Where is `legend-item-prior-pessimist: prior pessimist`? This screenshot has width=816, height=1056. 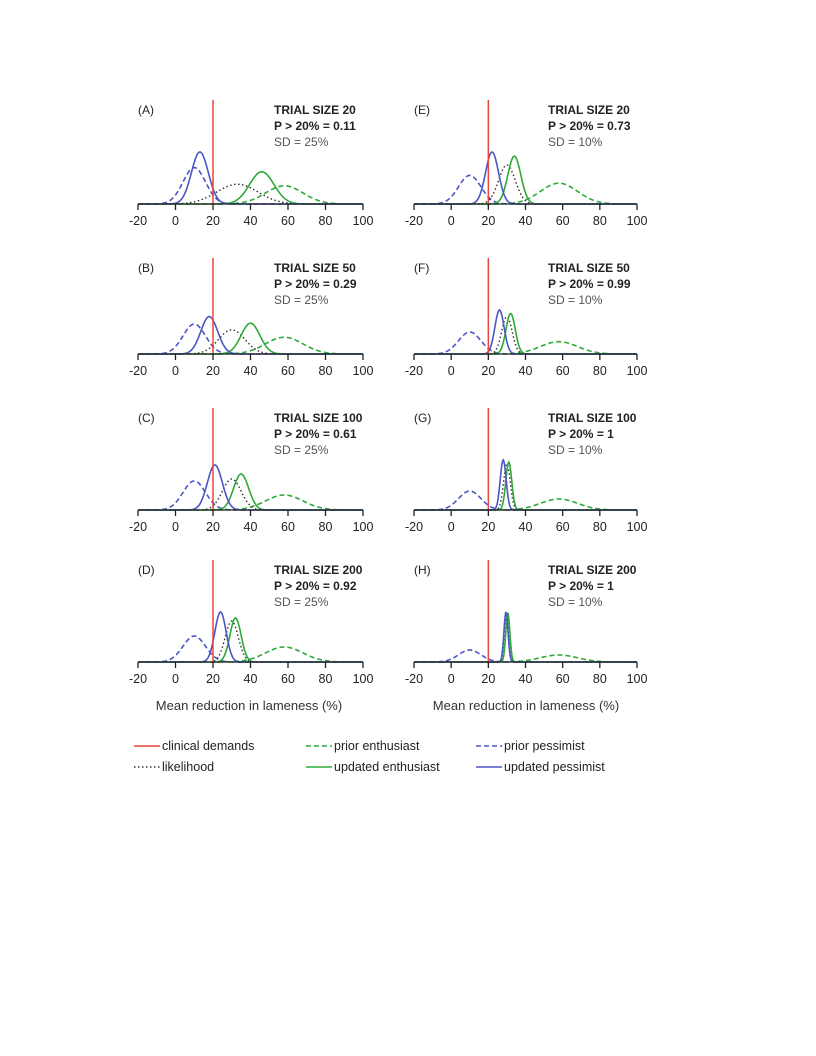
legend-item-prior-pessimist: prior pessimist is located at coordinates (530, 746).